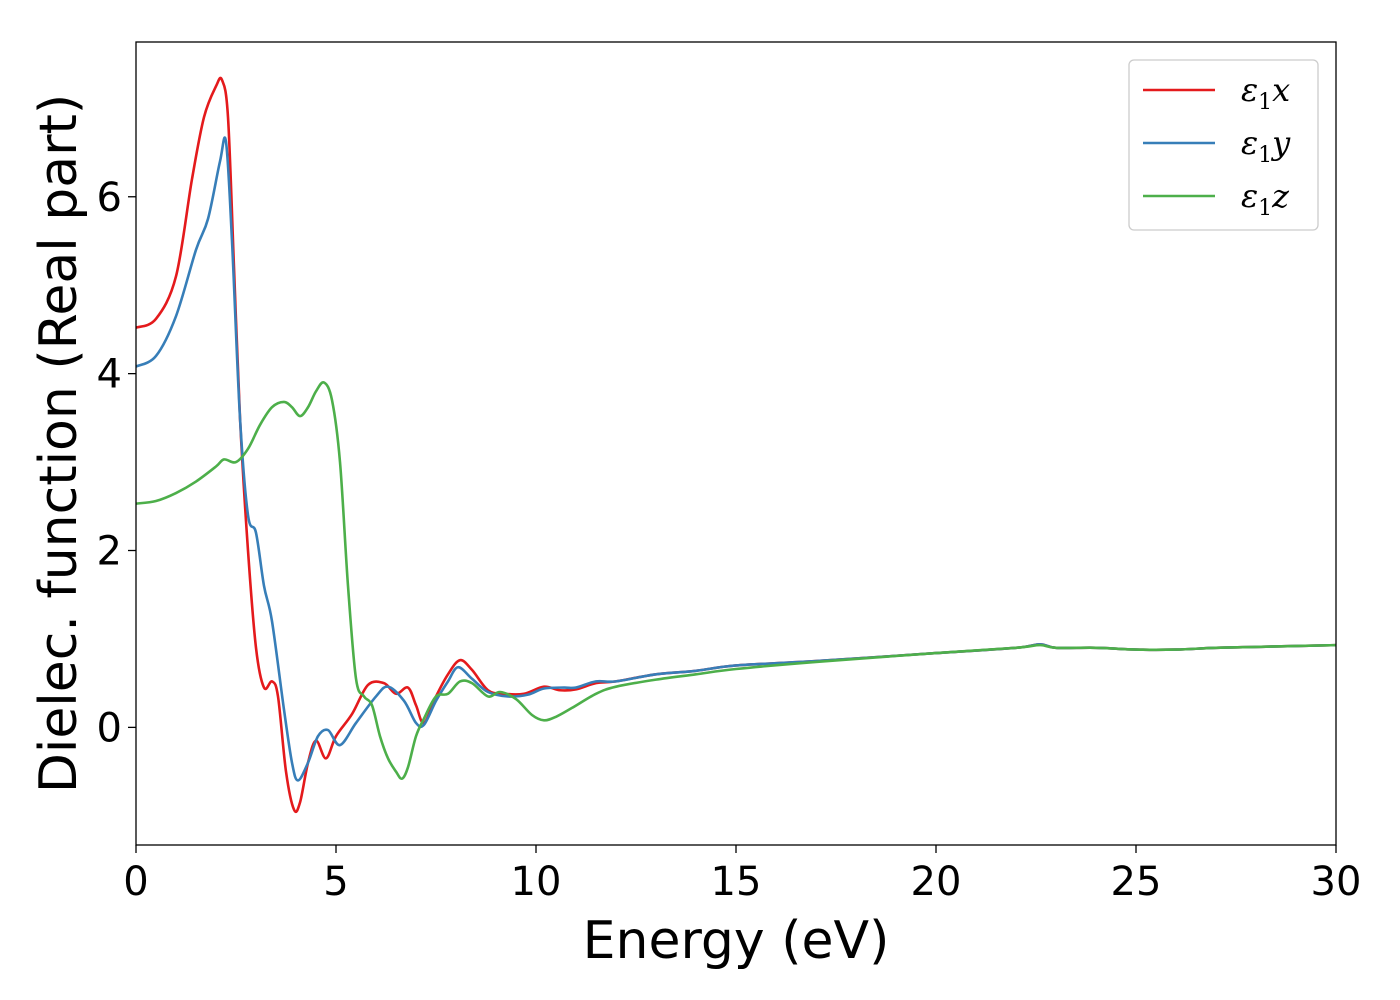 The image size is (1400, 1000). I want to click on y-axis-label: Dielec. function (Real part), so click(59, 443).